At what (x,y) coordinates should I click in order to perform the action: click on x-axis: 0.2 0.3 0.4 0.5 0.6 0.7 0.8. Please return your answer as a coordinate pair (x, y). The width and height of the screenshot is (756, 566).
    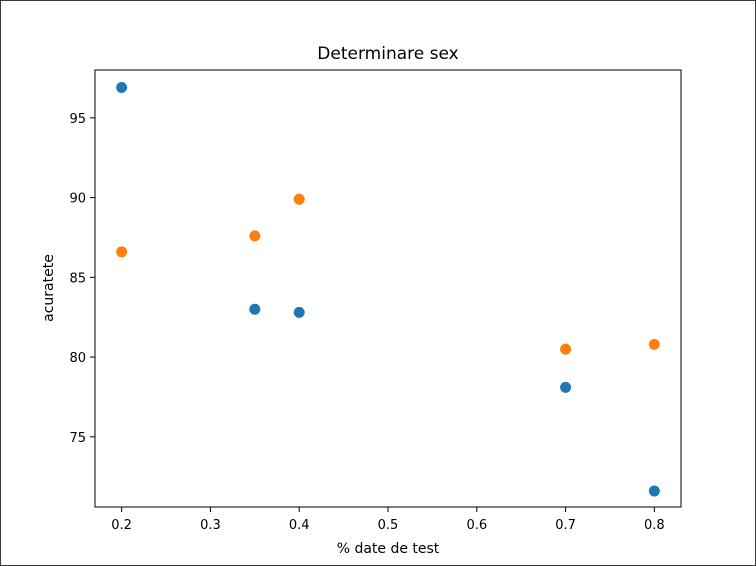
    Looking at the image, I should click on (388, 520).